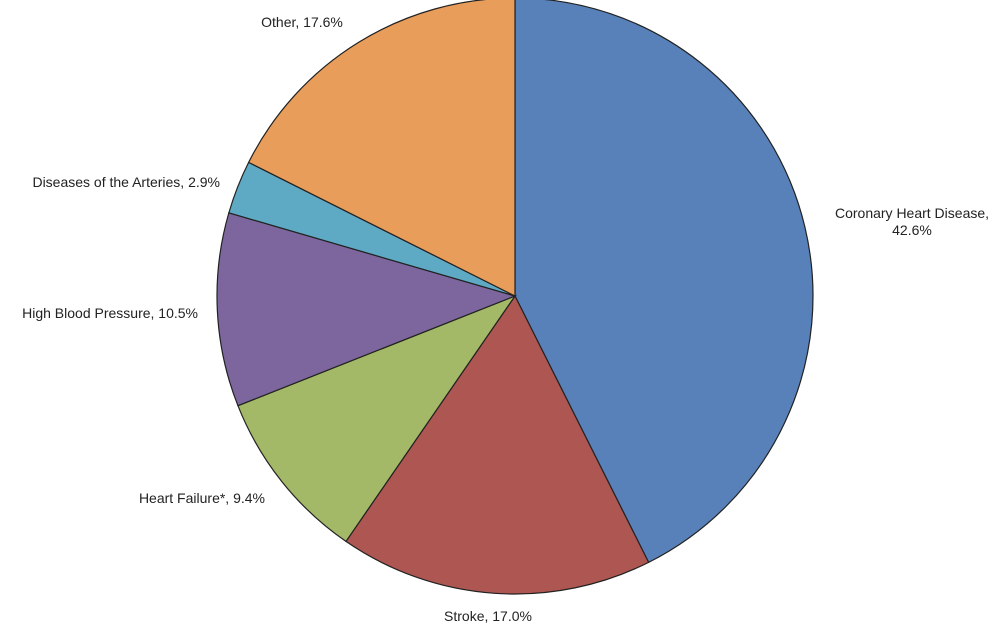  Describe the element at coordinates (488, 616) in the screenshot. I see `slice-label: Stroke, 17.0%` at that location.